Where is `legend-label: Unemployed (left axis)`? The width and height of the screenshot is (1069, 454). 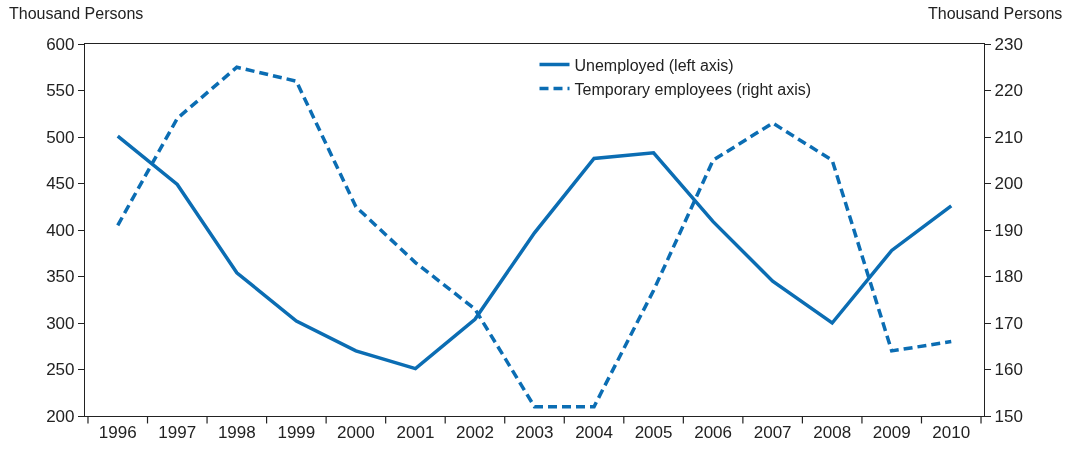 legend-label: Unemployed (left axis) is located at coordinates (654, 65).